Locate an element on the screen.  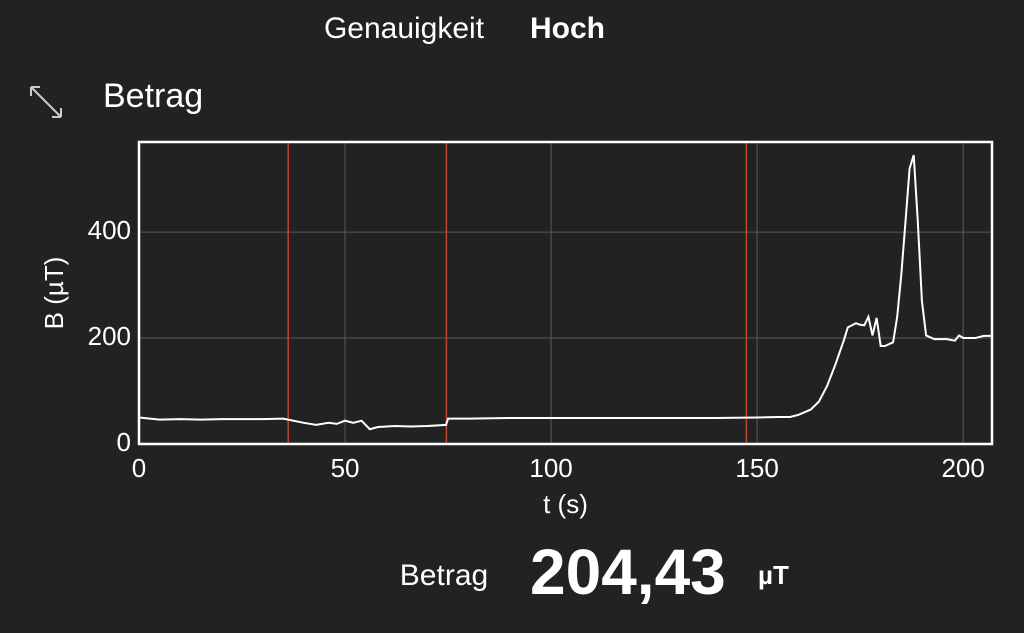
y-tick-label: 400 is located at coordinates (109, 230).